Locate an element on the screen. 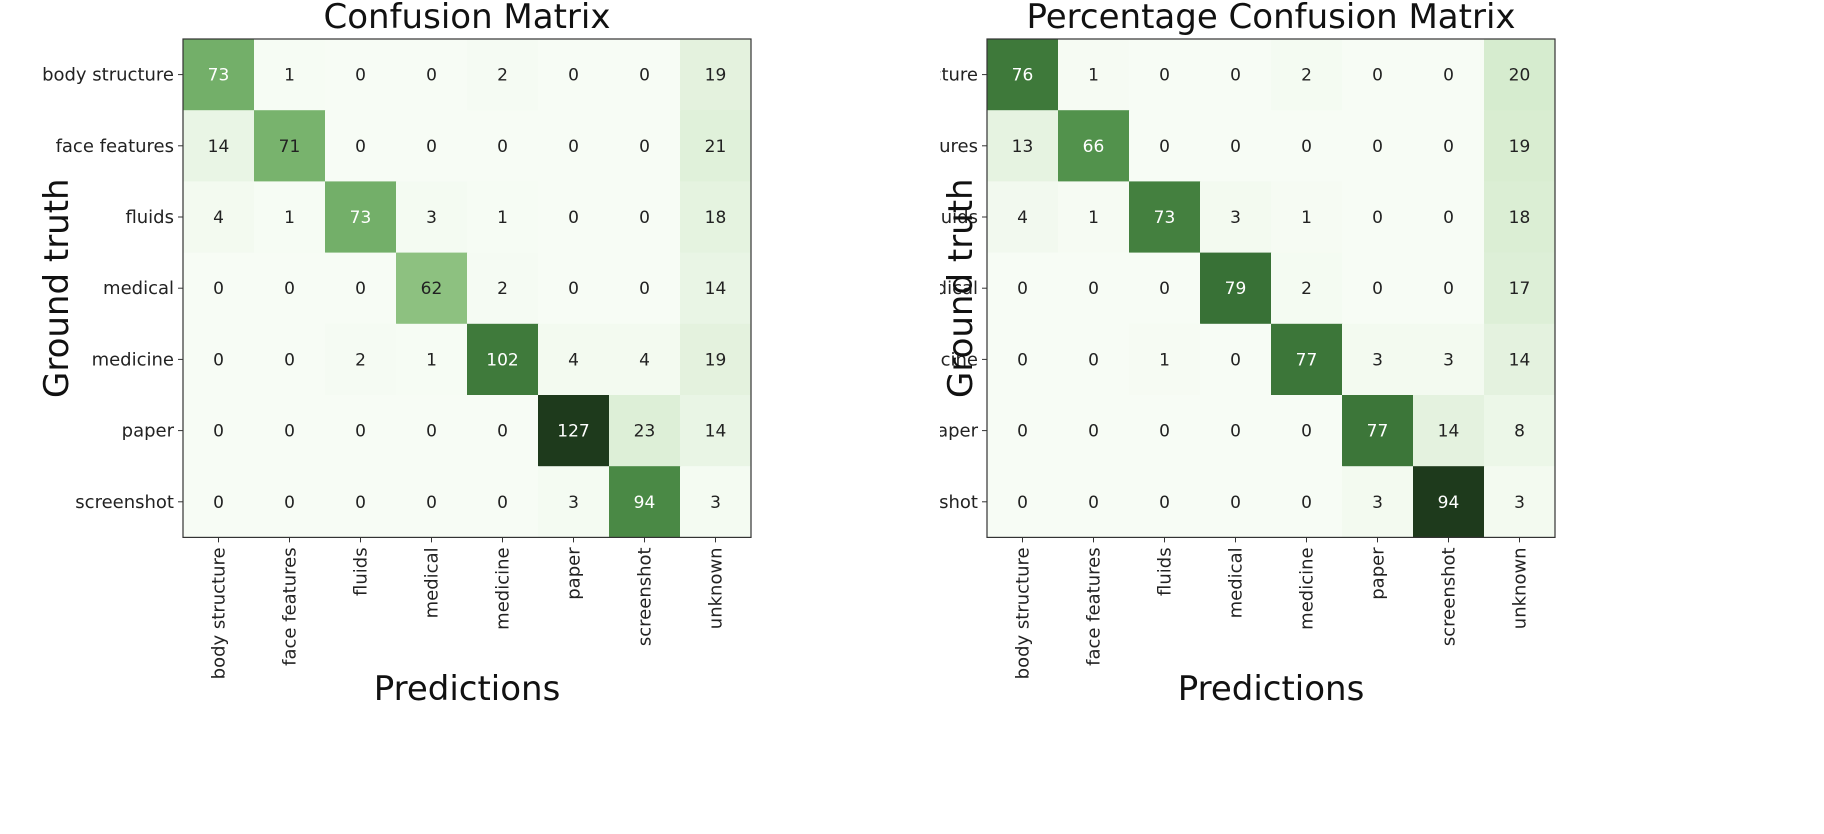 The width and height of the screenshot is (1824, 834). y-tick-label: face features is located at coordinates (115, 146).